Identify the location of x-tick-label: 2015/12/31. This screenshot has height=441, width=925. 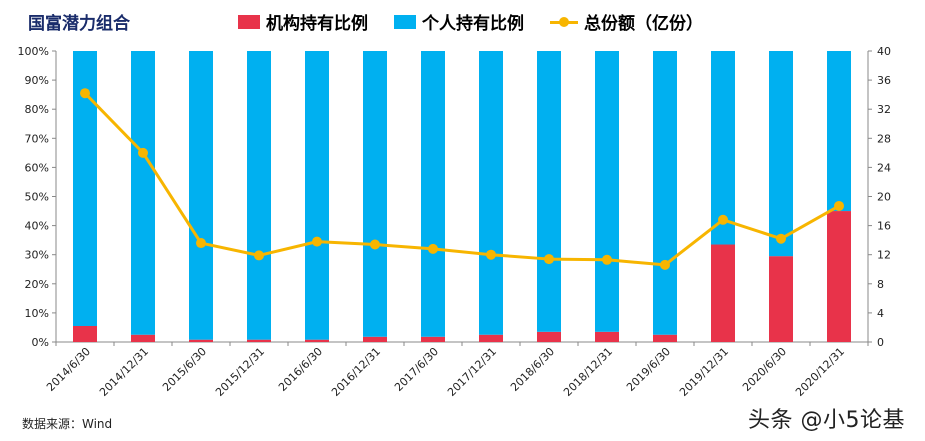
(240, 372).